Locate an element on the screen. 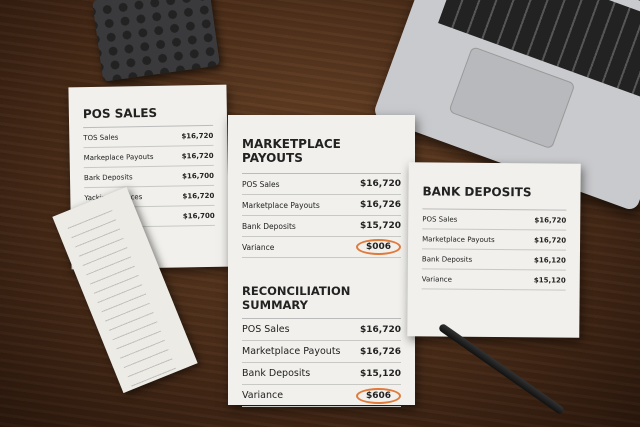 This screenshot has width=640, height=427. sheet-title: POS SALES is located at coordinates (148, 106).